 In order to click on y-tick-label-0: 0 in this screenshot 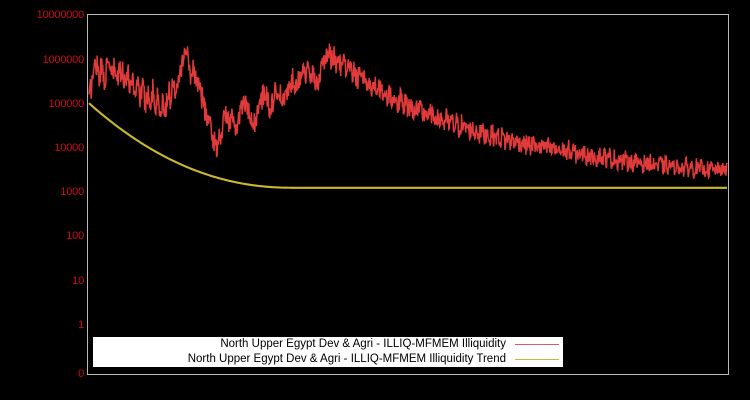, I will do `click(81, 374)`.